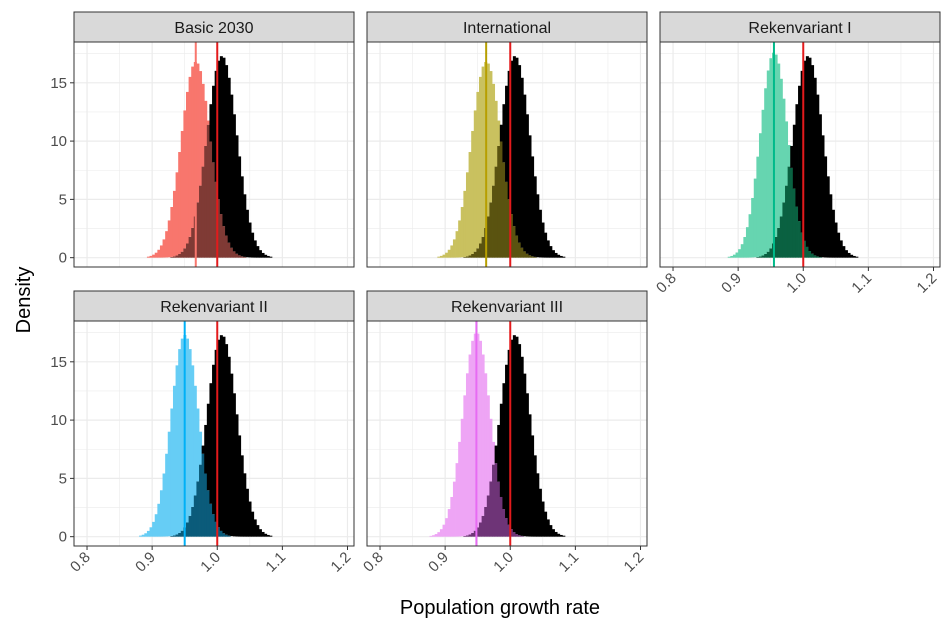 Image resolution: width=942 pixels, height=626 pixels. Describe the element at coordinates (58, 420) in the screenshot. I see `y-tick-label: 10` at that location.